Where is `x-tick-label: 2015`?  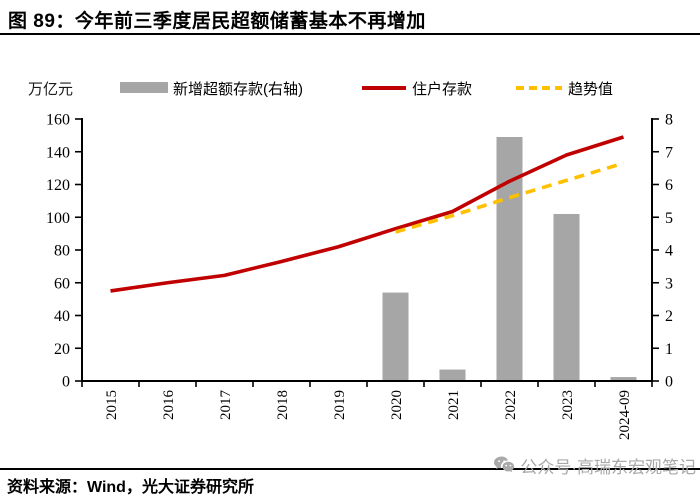 x-tick-label: 2015 is located at coordinates (112, 405).